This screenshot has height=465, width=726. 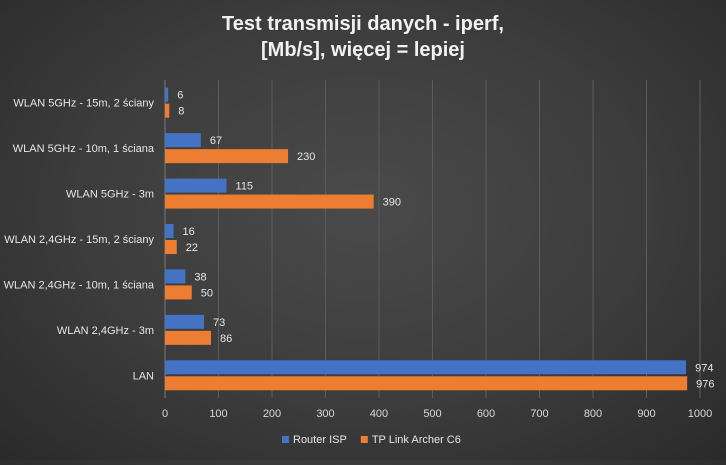 What do you see at coordinates (83, 104) in the screenshot?
I see `category-label: WLAN 5GHz - 15m, 2 ściany` at bounding box center [83, 104].